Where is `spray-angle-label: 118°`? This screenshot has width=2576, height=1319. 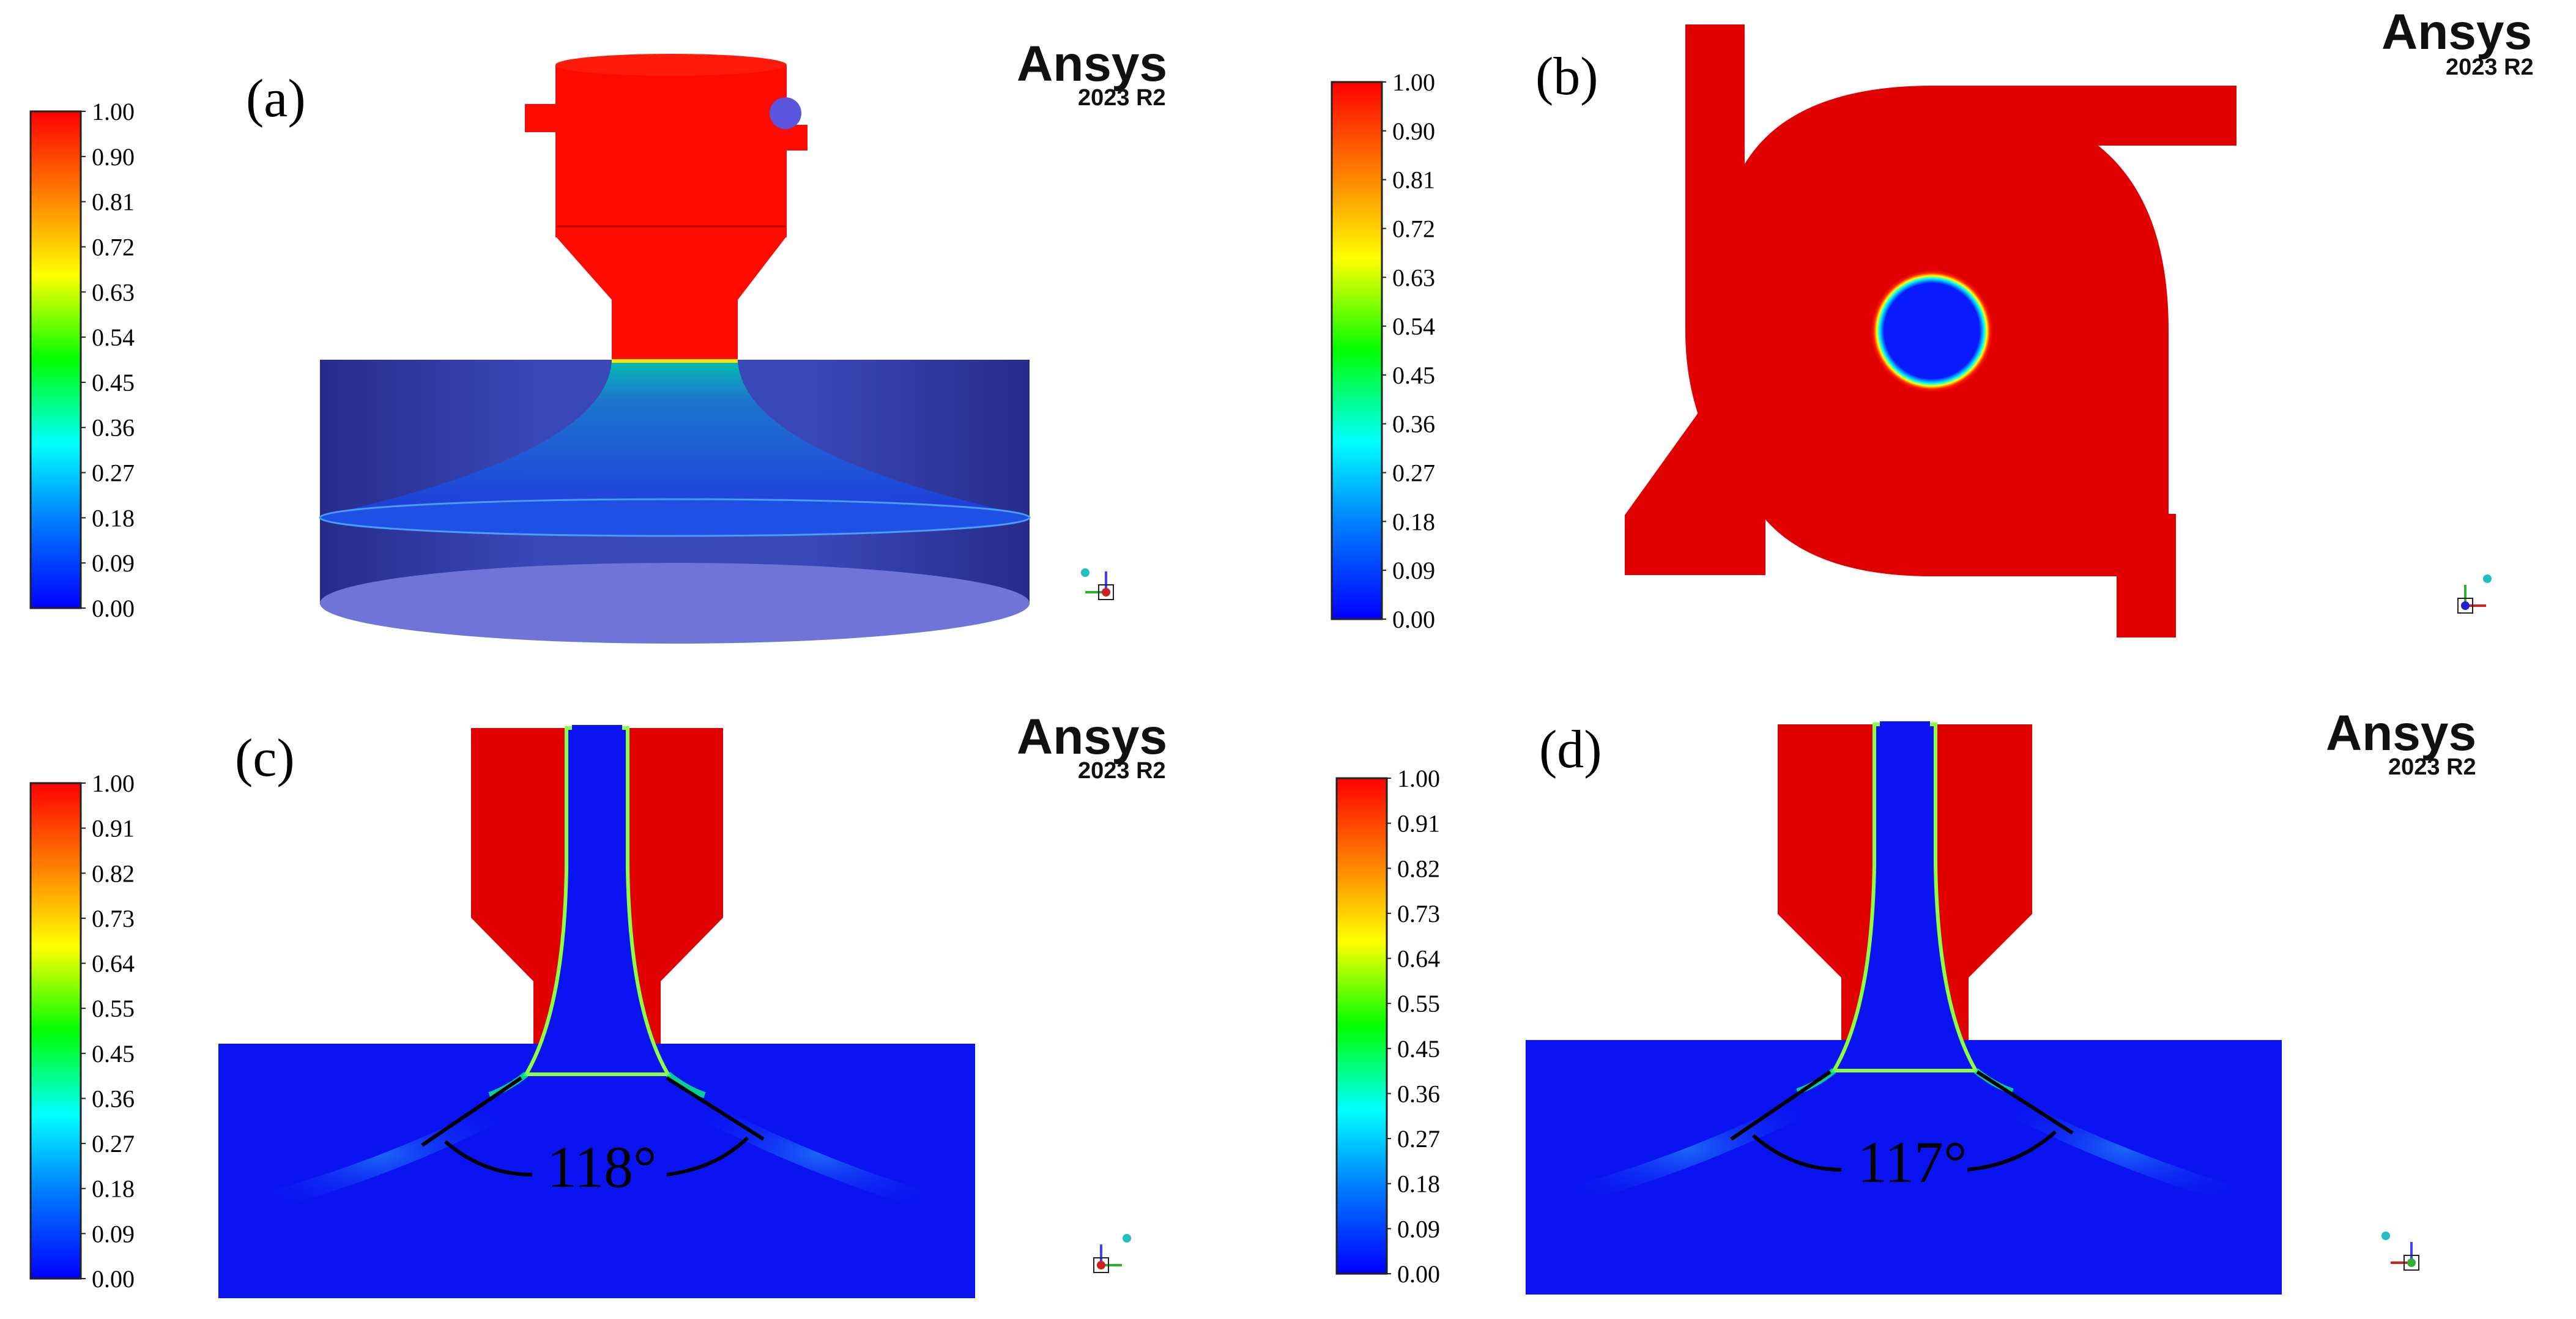 spray-angle-label: 118° is located at coordinates (602, 1167).